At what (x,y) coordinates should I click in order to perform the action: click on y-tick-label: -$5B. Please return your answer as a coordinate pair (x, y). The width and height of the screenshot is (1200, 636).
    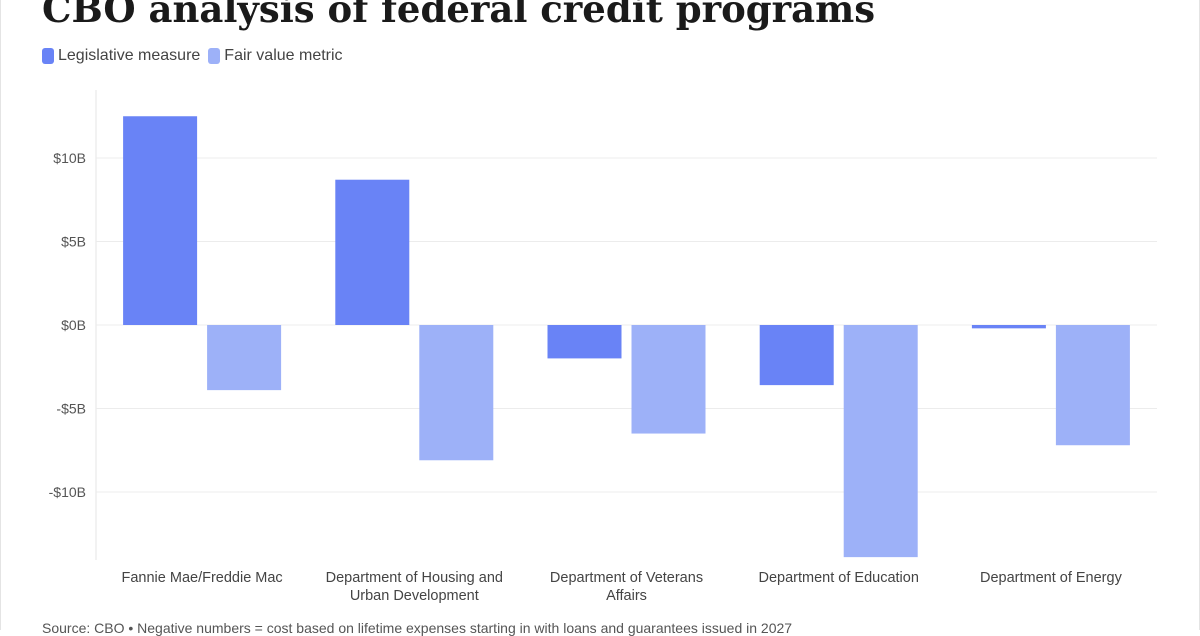
    Looking at the image, I should click on (71, 409).